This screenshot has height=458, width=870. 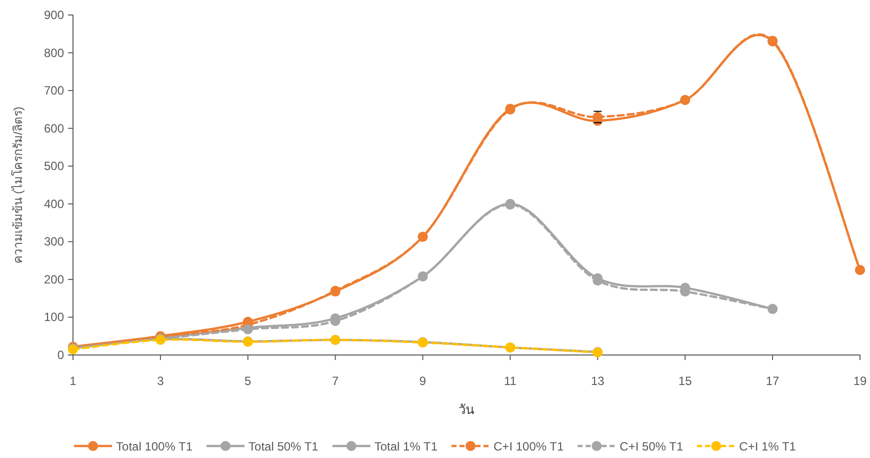 What do you see at coordinates (54, 317) in the screenshot?
I see `y-tick-label: 100` at bounding box center [54, 317].